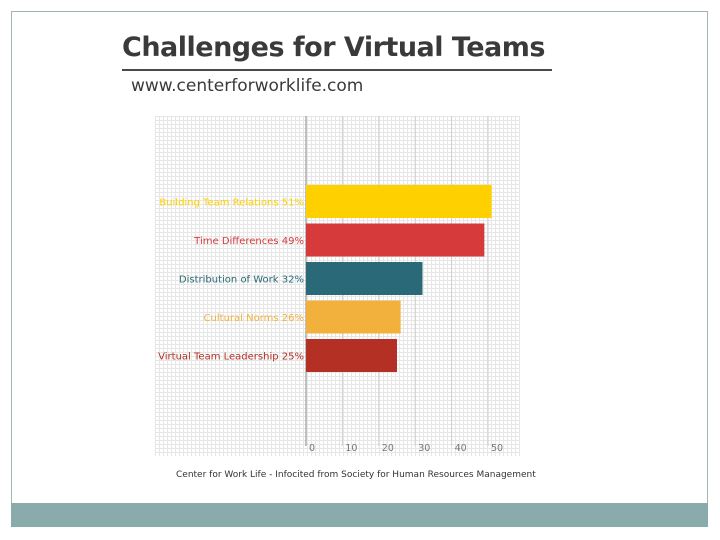  I want to click on slide-title: Challenges for Virtual Teams, so click(333, 47).